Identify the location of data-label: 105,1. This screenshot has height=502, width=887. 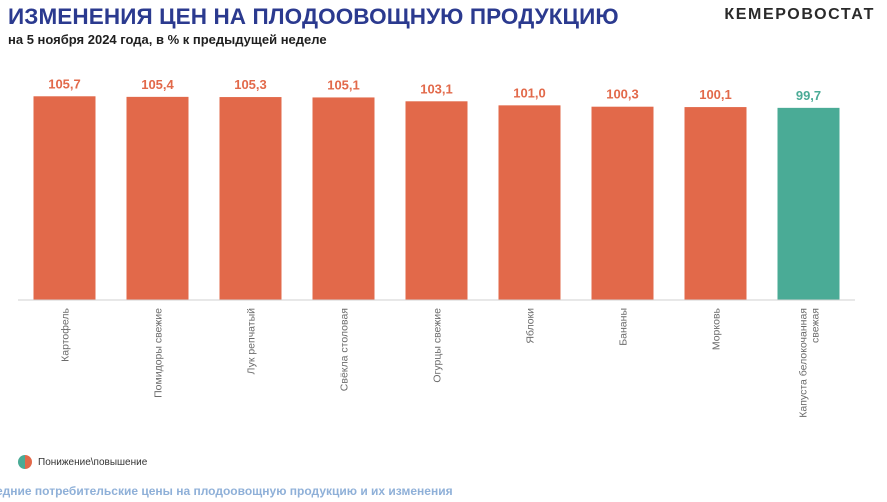
(343, 84).